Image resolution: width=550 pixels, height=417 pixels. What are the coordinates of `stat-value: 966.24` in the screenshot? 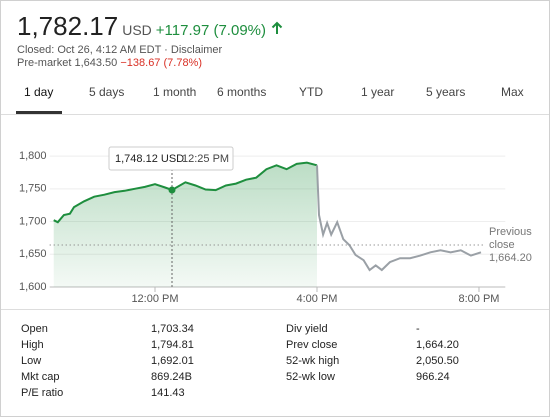 It's located at (433, 377).